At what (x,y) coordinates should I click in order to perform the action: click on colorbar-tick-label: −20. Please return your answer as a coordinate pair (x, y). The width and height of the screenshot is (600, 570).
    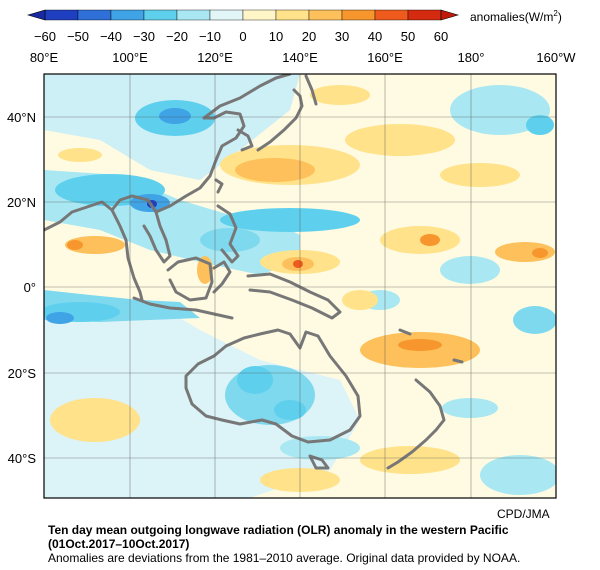
    Looking at the image, I should click on (177, 36).